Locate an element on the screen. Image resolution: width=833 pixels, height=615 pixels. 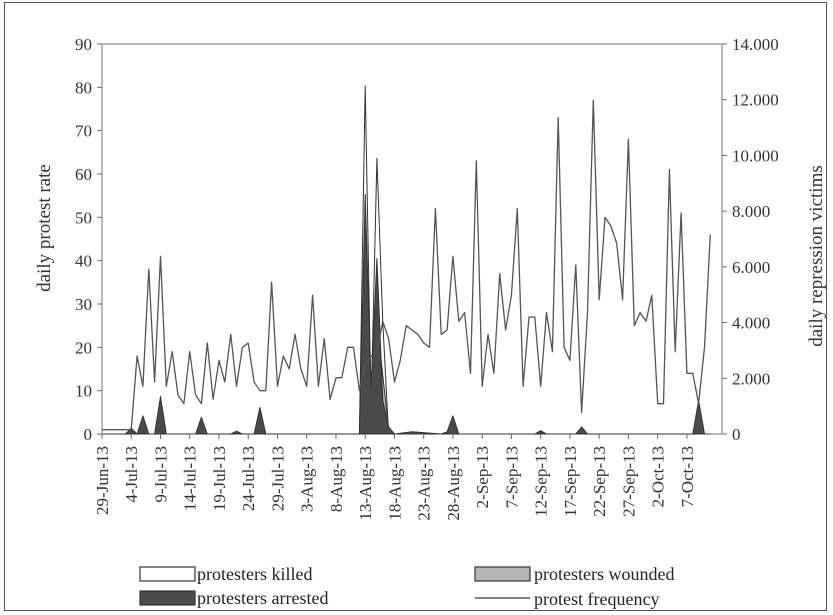
left-tick-label: 30 is located at coordinates (83, 304).